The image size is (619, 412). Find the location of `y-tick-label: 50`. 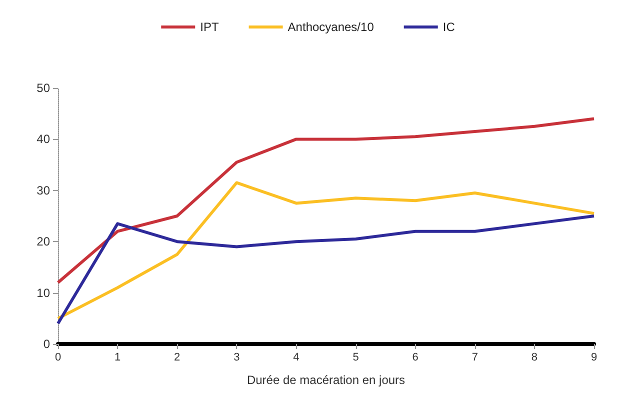

y-tick-label: 50 is located at coordinates (43, 88).